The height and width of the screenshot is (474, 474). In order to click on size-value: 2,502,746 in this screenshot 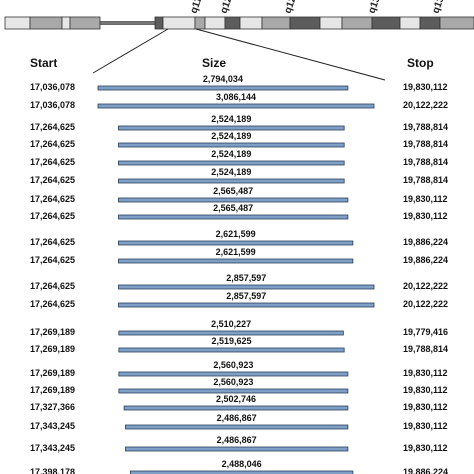, I will do `click(236, 399)`.